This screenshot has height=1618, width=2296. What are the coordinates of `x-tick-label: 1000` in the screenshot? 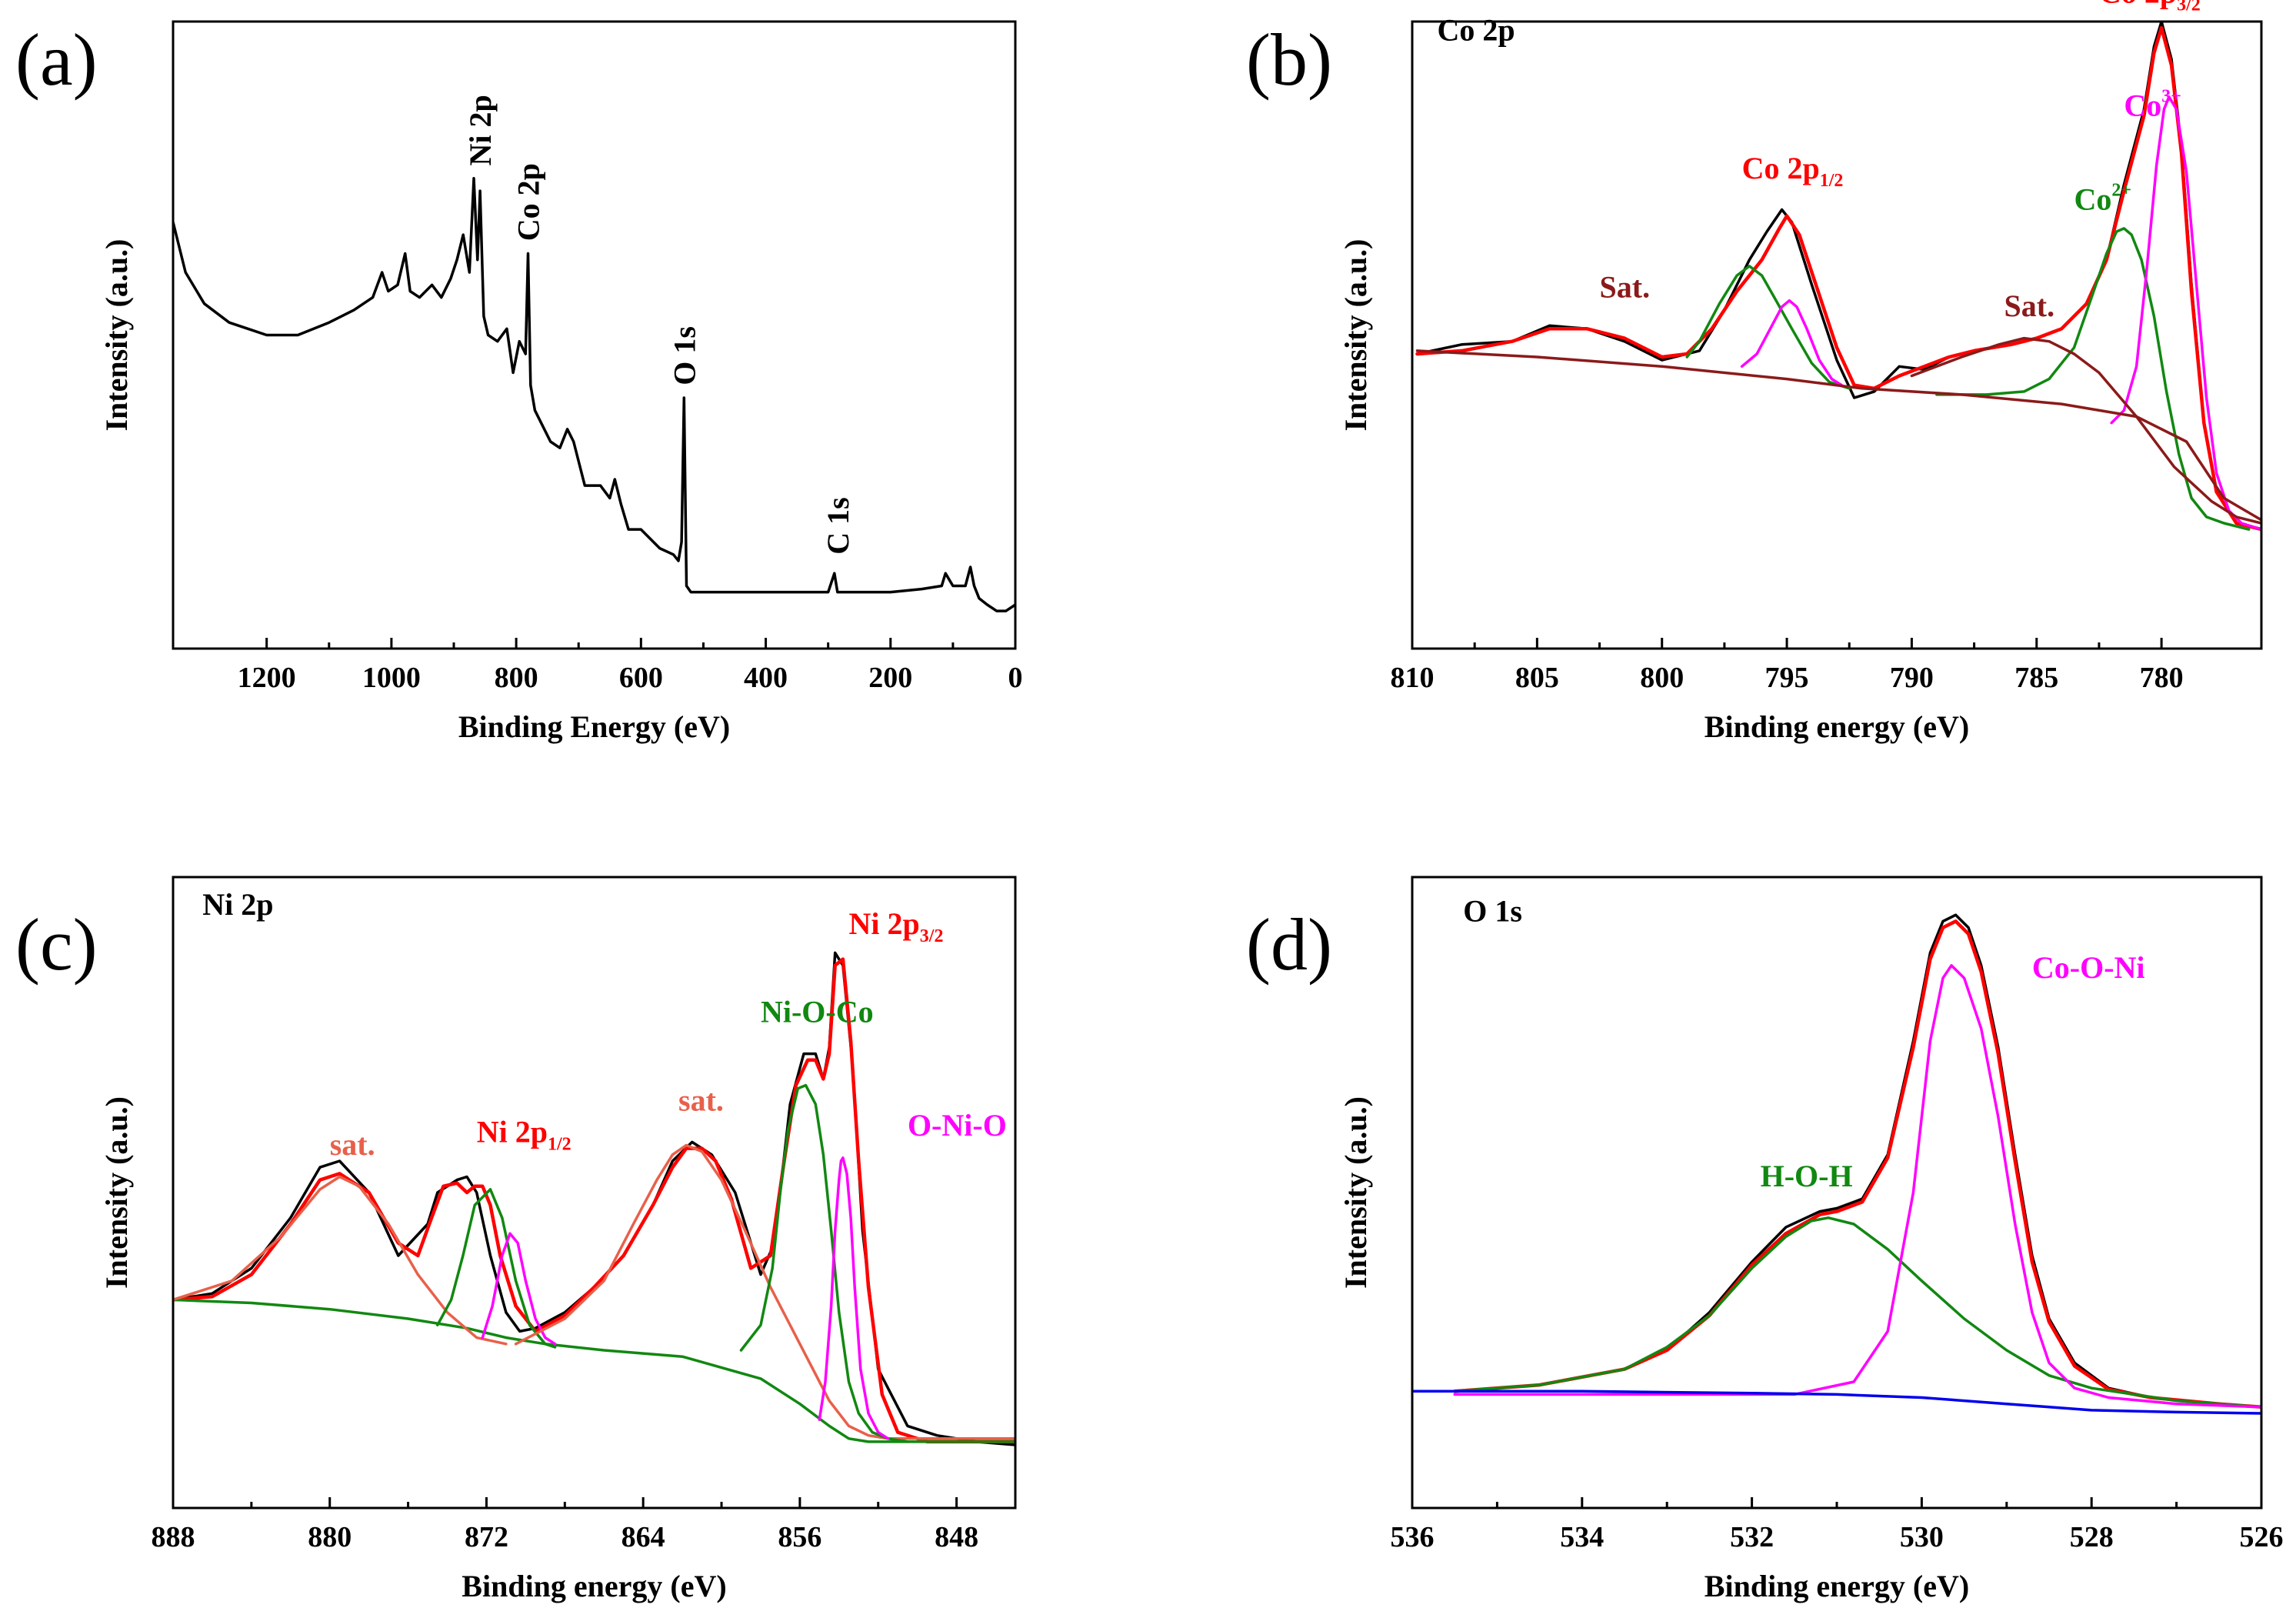 It's located at (392, 678).